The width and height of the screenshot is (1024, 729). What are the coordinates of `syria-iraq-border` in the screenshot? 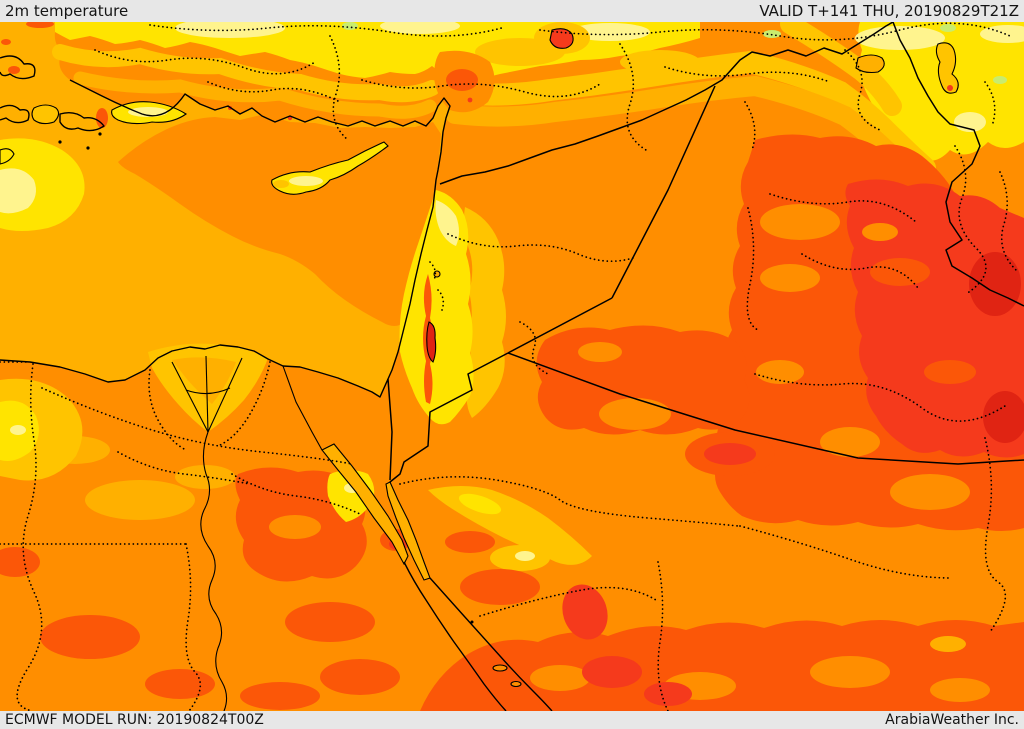 It's located at (663, 192).